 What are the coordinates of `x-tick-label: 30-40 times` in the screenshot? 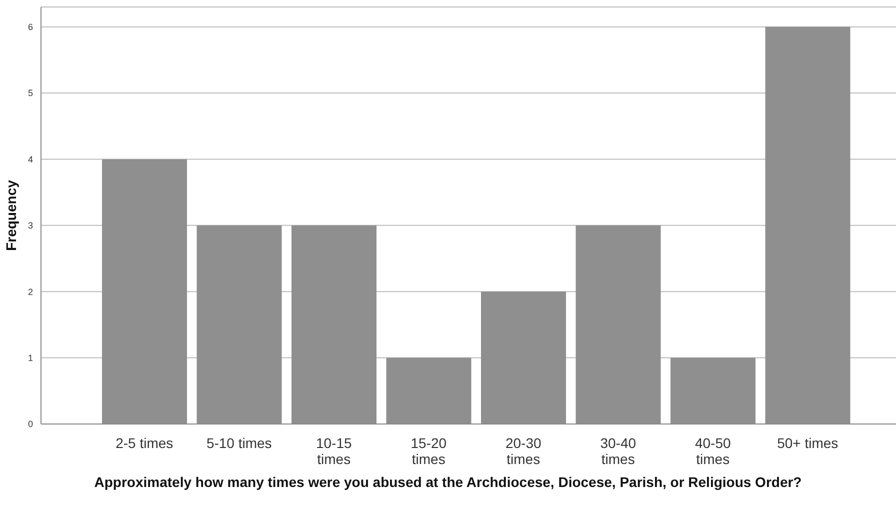 It's located at (618, 451).